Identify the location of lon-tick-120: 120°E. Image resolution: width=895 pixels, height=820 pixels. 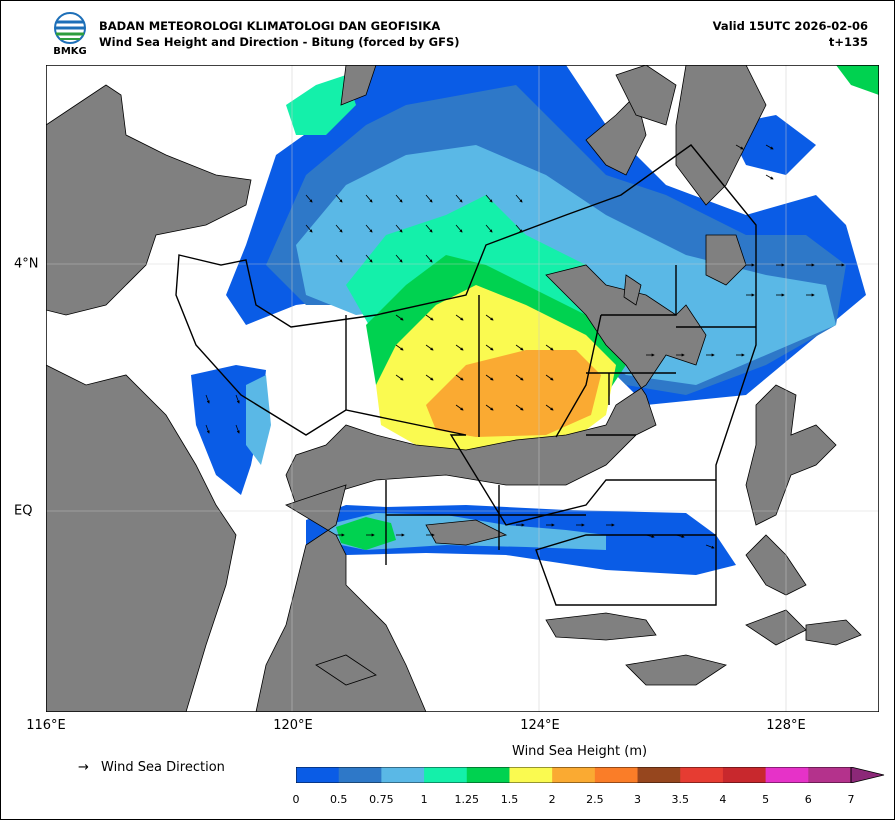
(293, 725).